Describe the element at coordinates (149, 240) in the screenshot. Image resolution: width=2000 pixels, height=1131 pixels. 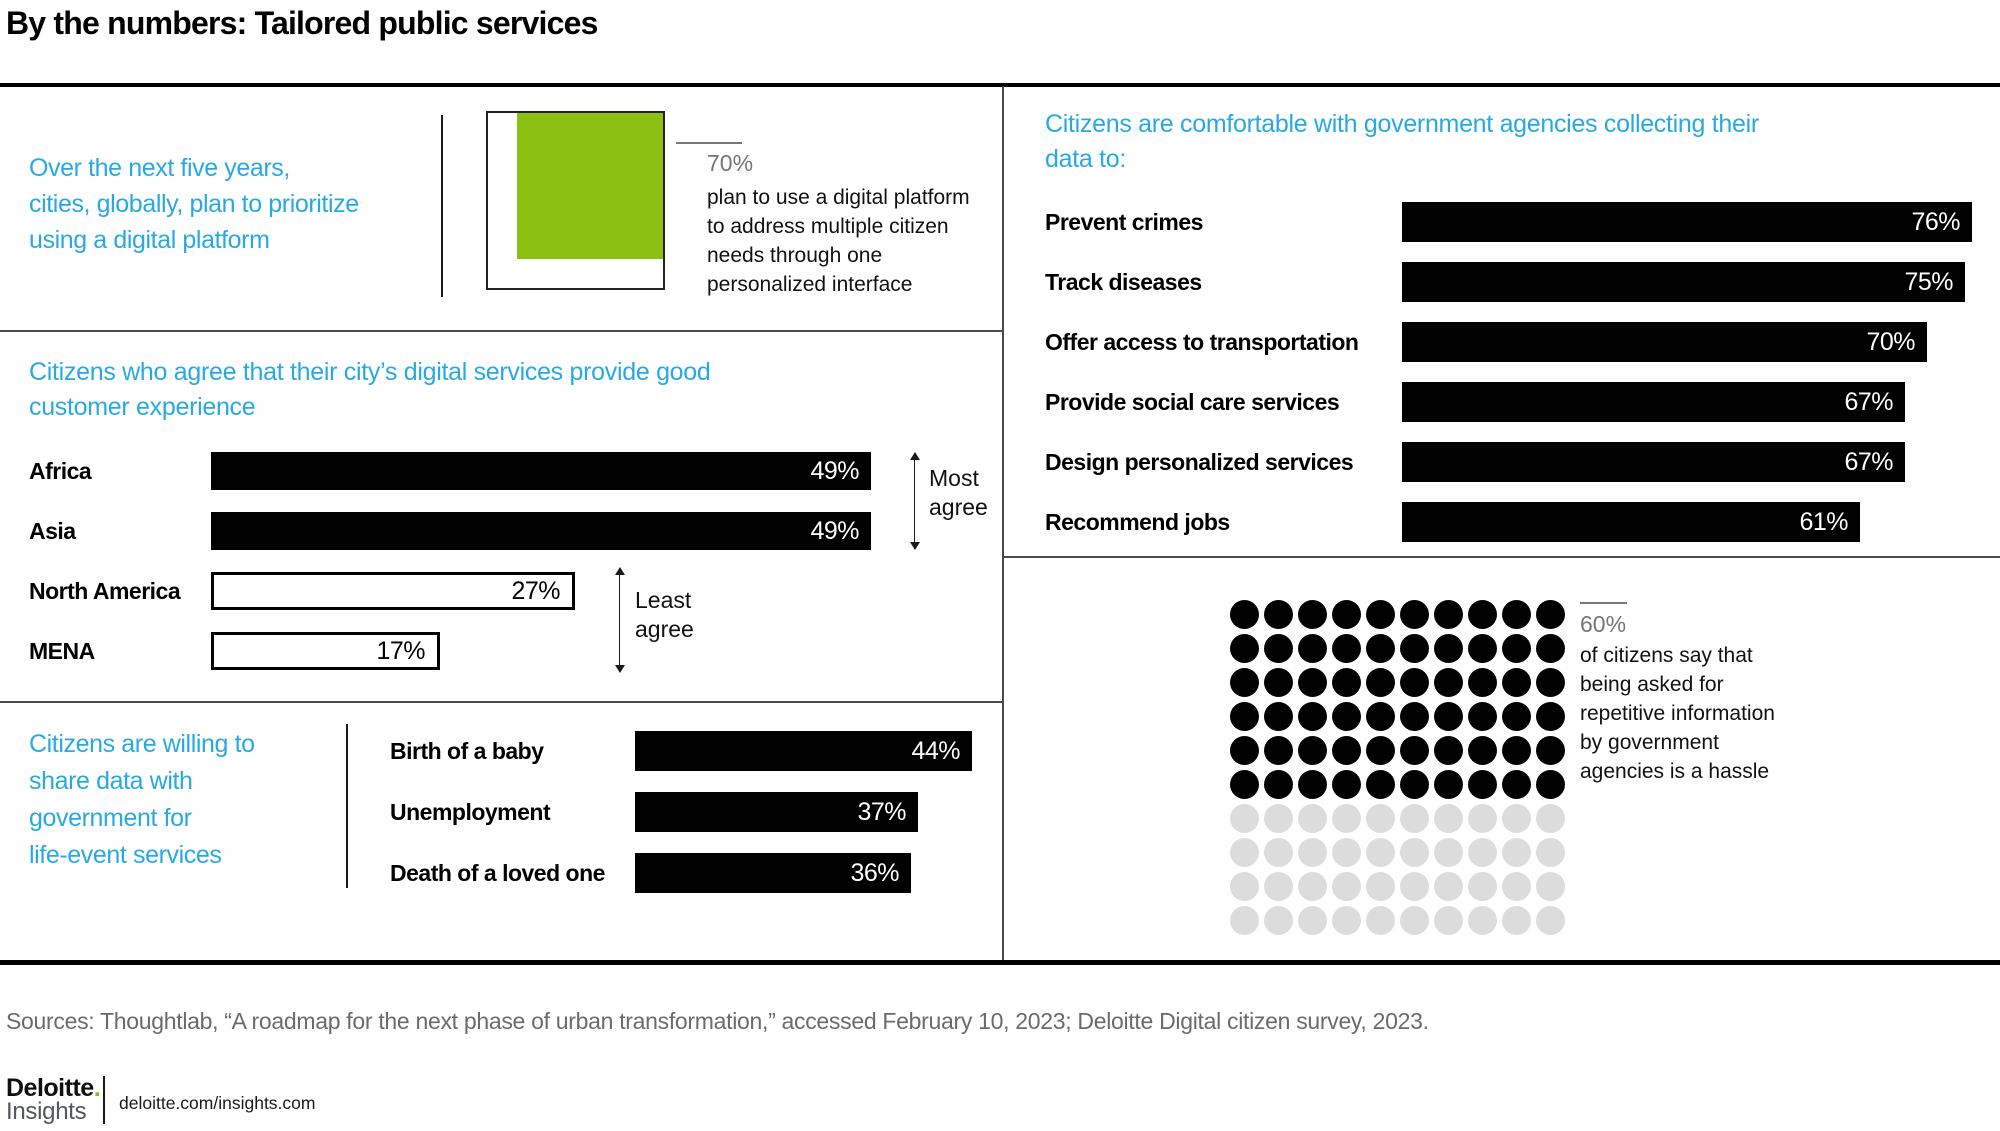
I see `text-line: using a digital platform` at that location.